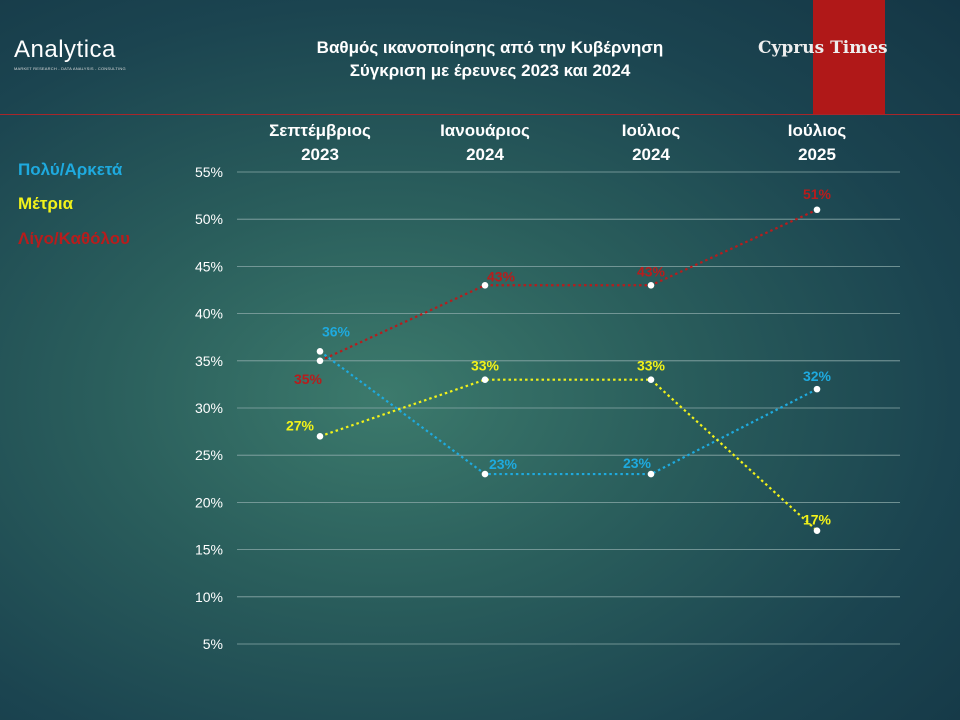 Image resolution: width=960 pixels, height=720 pixels. Describe the element at coordinates (490, 70) in the screenshot. I see `chart-subtitle: Σύγκριση με έρευνες 2023 και 2024` at that location.